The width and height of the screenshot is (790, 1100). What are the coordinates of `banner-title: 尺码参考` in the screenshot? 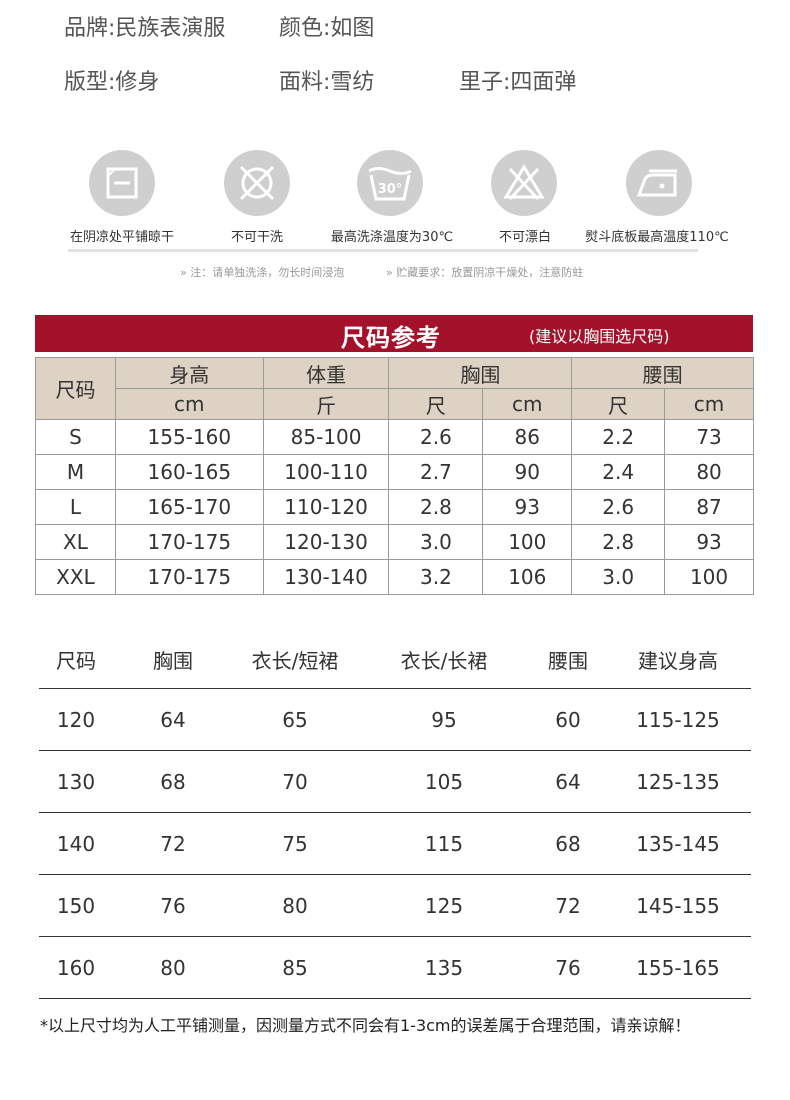 It's located at (391, 338).